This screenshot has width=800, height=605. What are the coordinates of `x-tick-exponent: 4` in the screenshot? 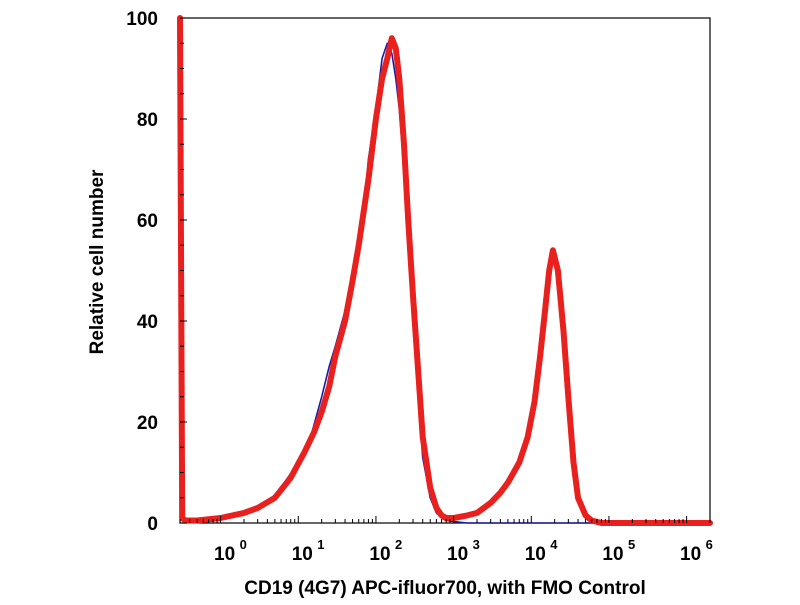 It's located at (554, 544).